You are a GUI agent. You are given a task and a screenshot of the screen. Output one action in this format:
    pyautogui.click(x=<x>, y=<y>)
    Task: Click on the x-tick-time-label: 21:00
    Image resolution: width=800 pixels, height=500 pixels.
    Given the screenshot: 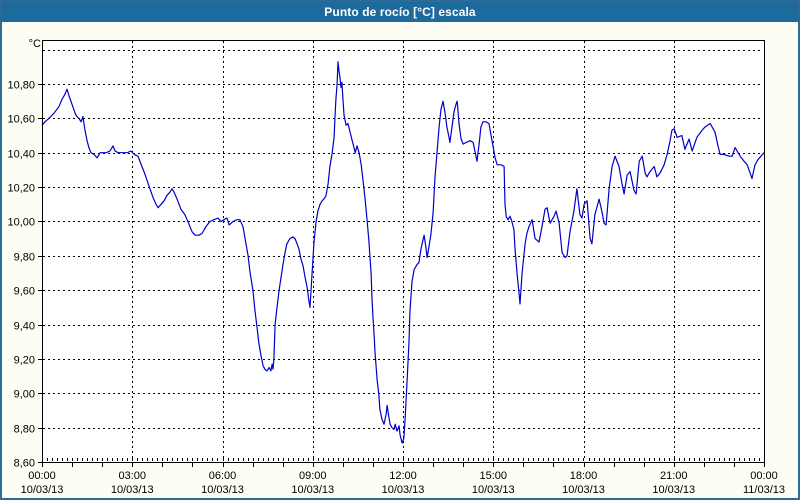 What is the action you would take?
    pyautogui.click(x=674, y=476)
    